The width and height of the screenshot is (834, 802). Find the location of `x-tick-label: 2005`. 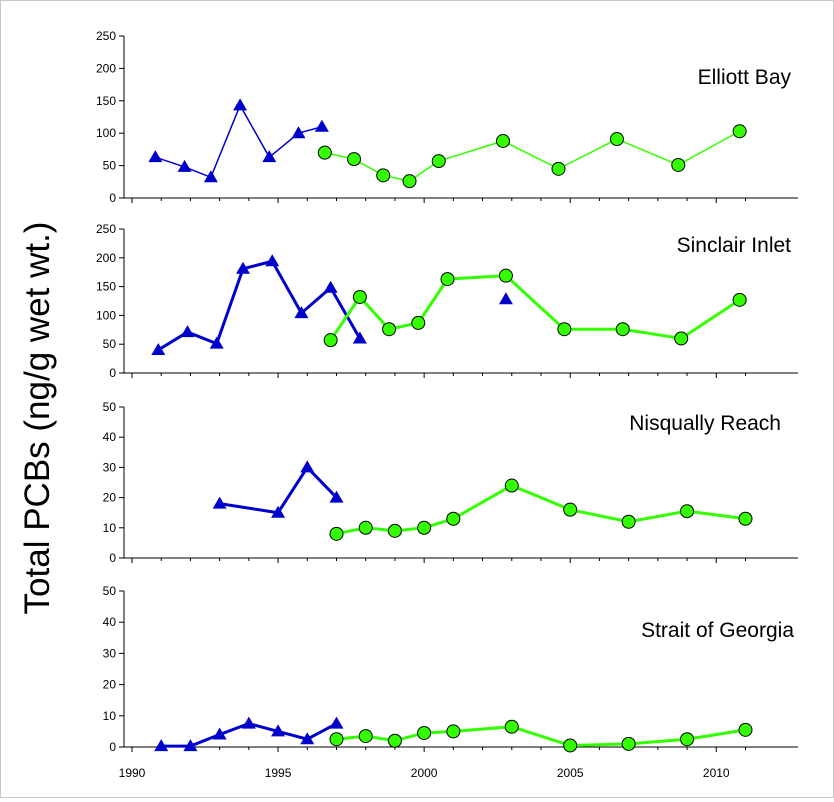

x-tick-label: 2005 is located at coordinates (570, 773).